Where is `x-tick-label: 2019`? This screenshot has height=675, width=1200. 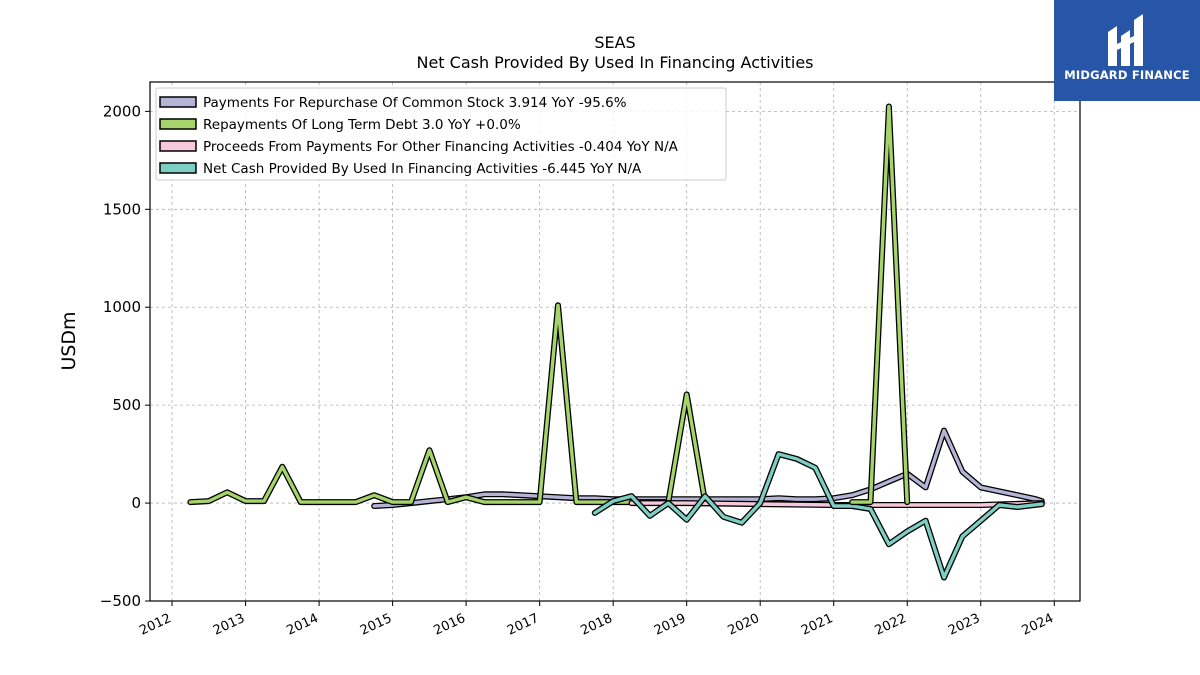 x-tick-label: 2019 is located at coordinates (670, 625).